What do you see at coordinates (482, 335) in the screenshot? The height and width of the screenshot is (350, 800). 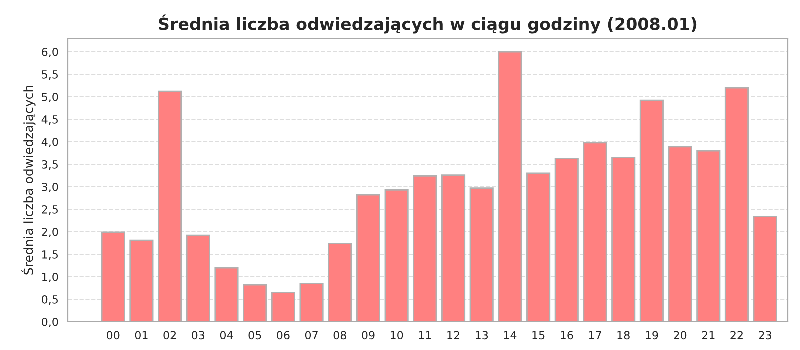 I see `x-tick-label: 13` at bounding box center [482, 335].